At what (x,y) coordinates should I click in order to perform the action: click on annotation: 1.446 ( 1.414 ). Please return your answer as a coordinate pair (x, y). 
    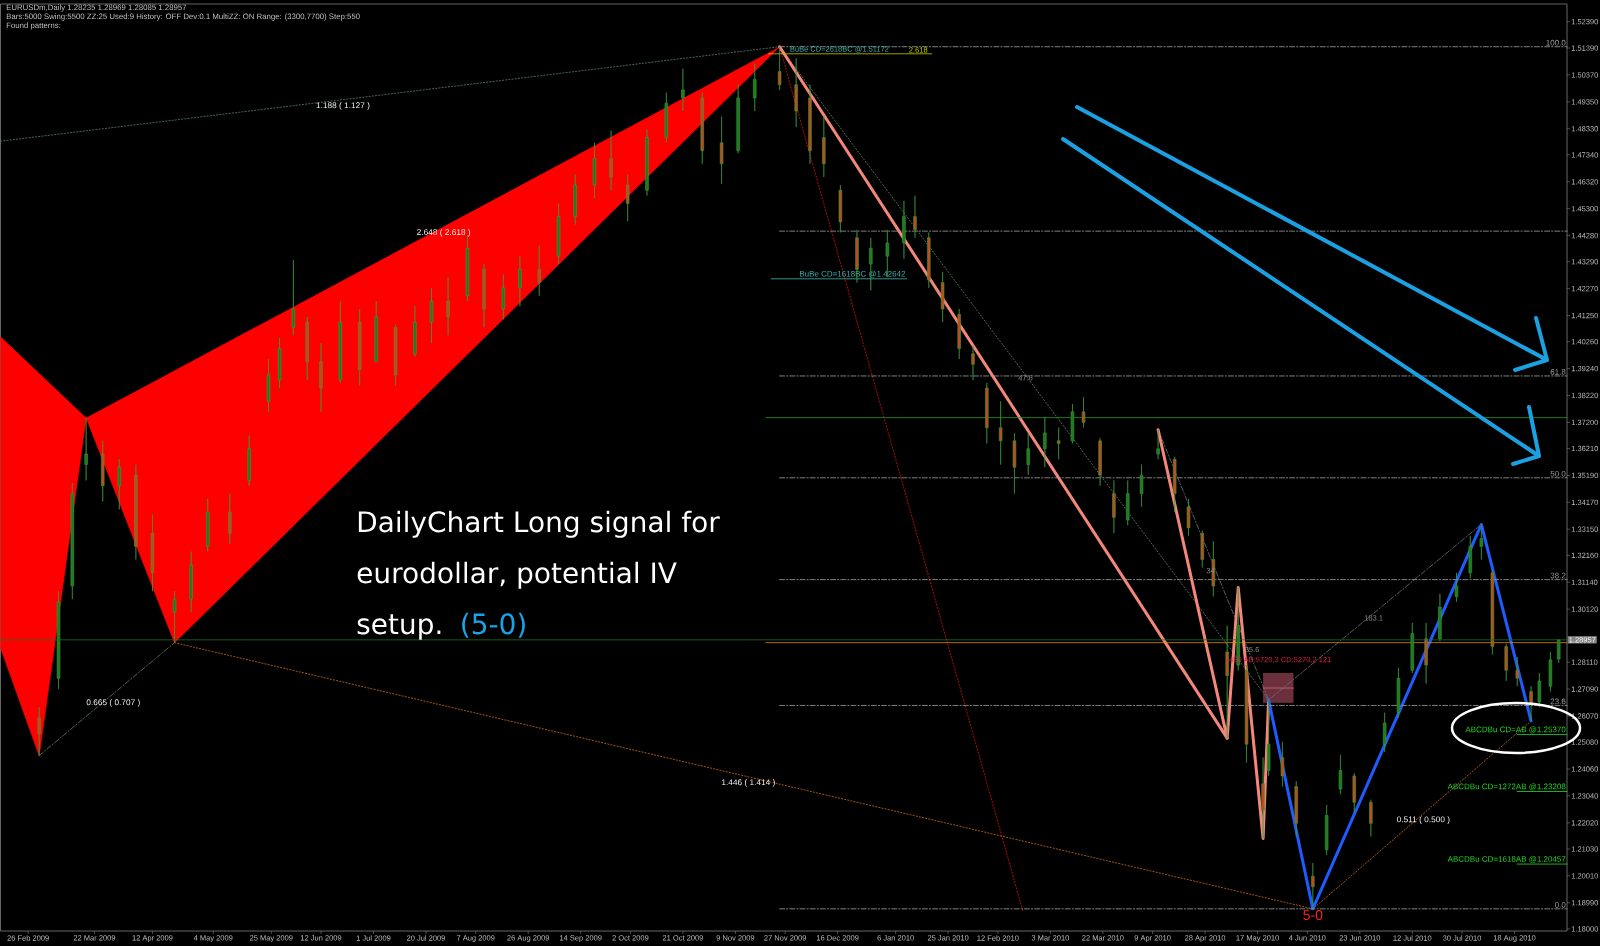
    Looking at the image, I should click on (748, 783).